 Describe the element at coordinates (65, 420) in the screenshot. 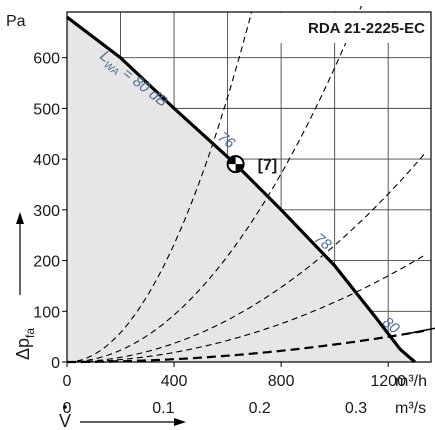

I see `x-axis-label: V` at that location.